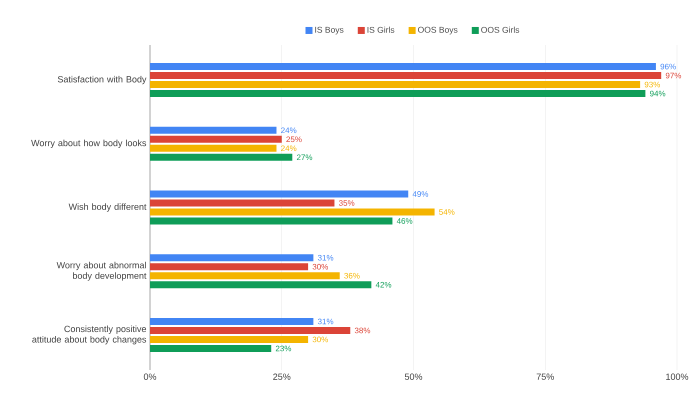 Image resolution: width=695 pixels, height=410 pixels. Describe the element at coordinates (447, 212) in the screenshot. I see `data-label: 54%` at that location.